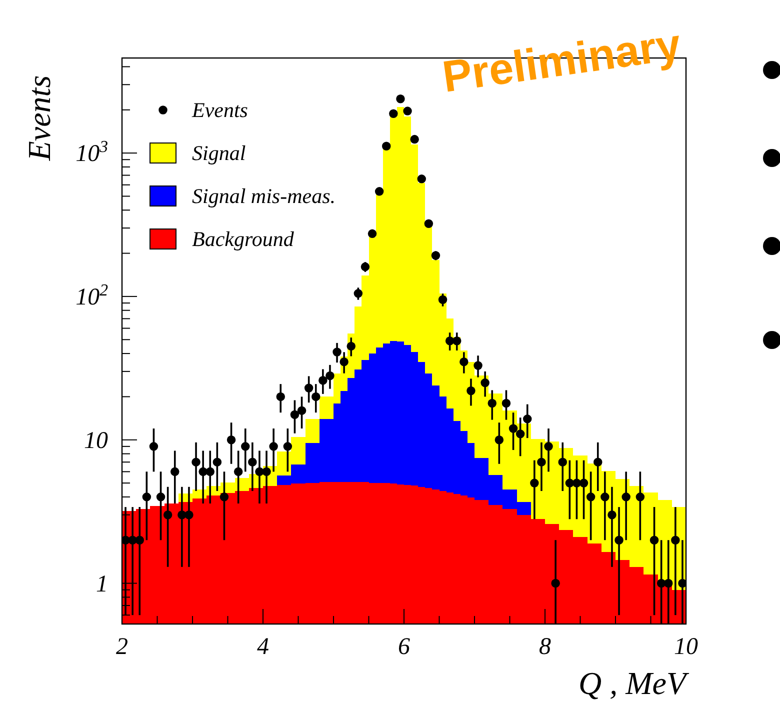  I want to click on legend-label: Signal mis-meas., so click(264, 196).